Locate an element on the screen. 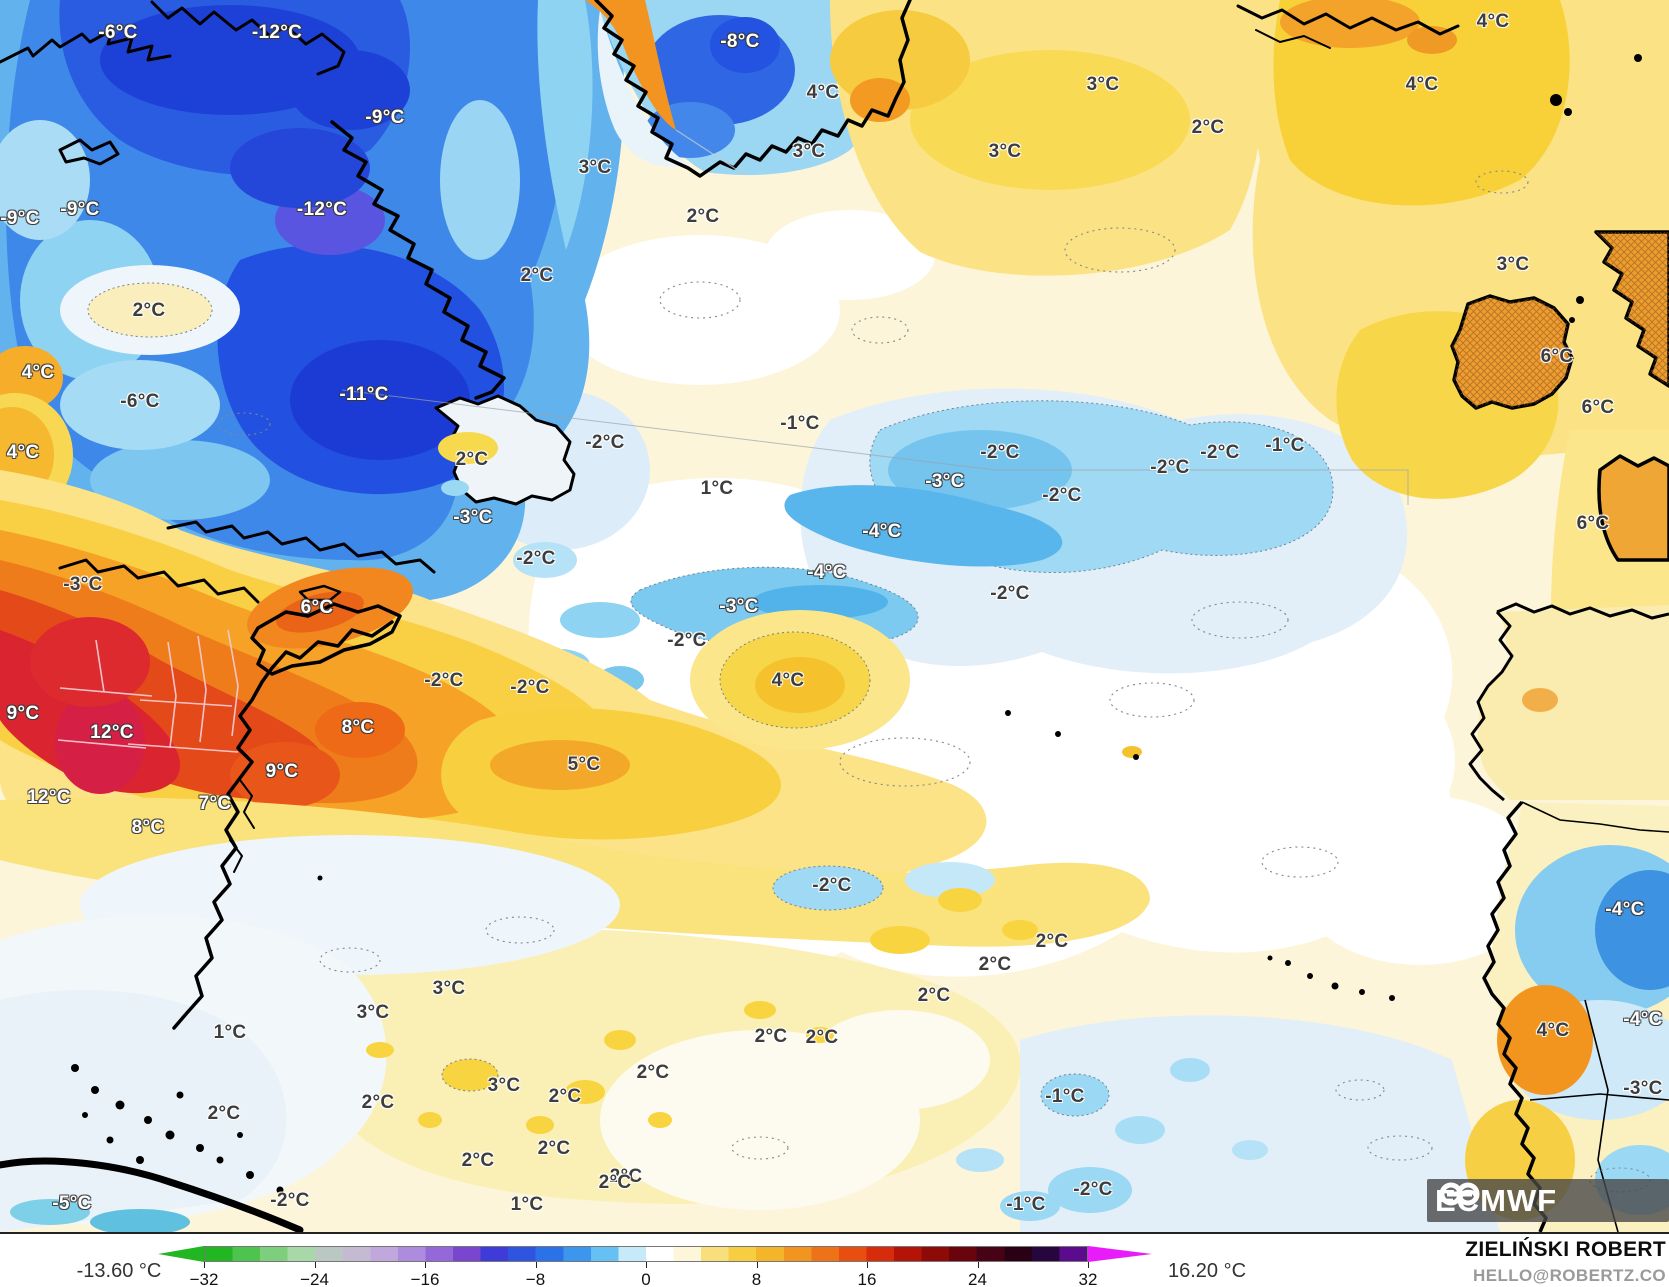 The width and height of the screenshot is (1669, 1287). colorbar-tick-label: 32 is located at coordinates (1088, 1278).